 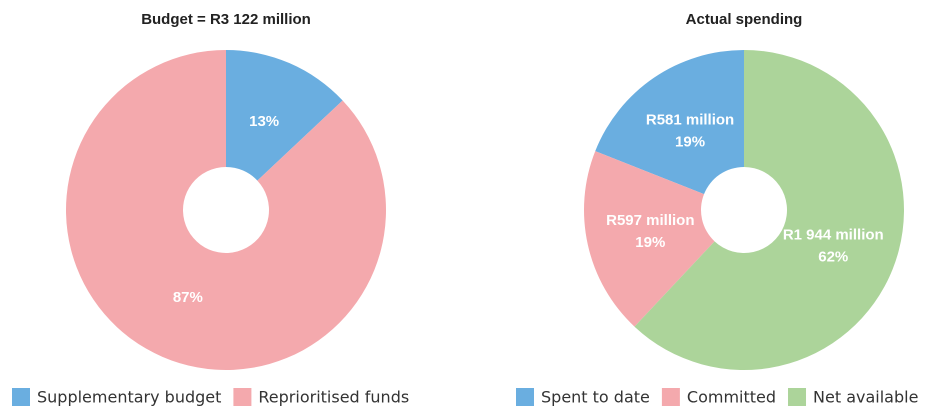 What do you see at coordinates (226, 19) in the screenshot?
I see `chart-title: Budget = R3 122 million` at bounding box center [226, 19].